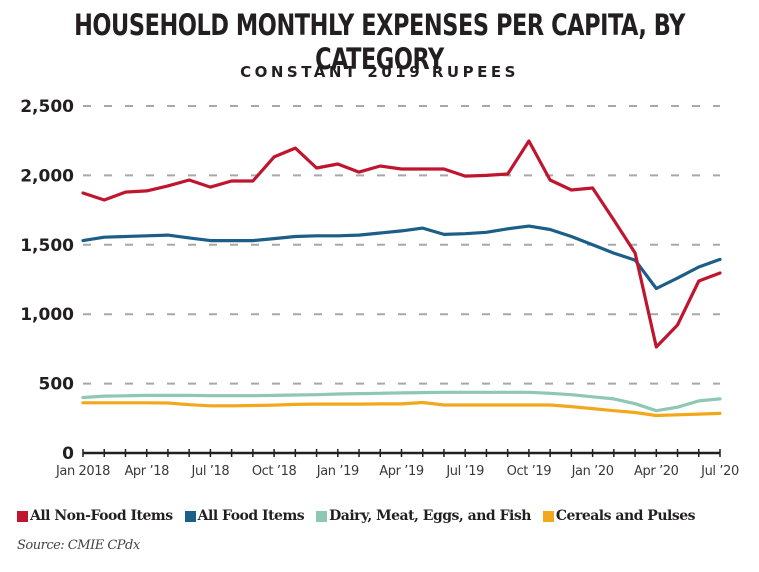  Describe the element at coordinates (47, 315) in the screenshot. I see `y-tick-label: 1,000` at that location.